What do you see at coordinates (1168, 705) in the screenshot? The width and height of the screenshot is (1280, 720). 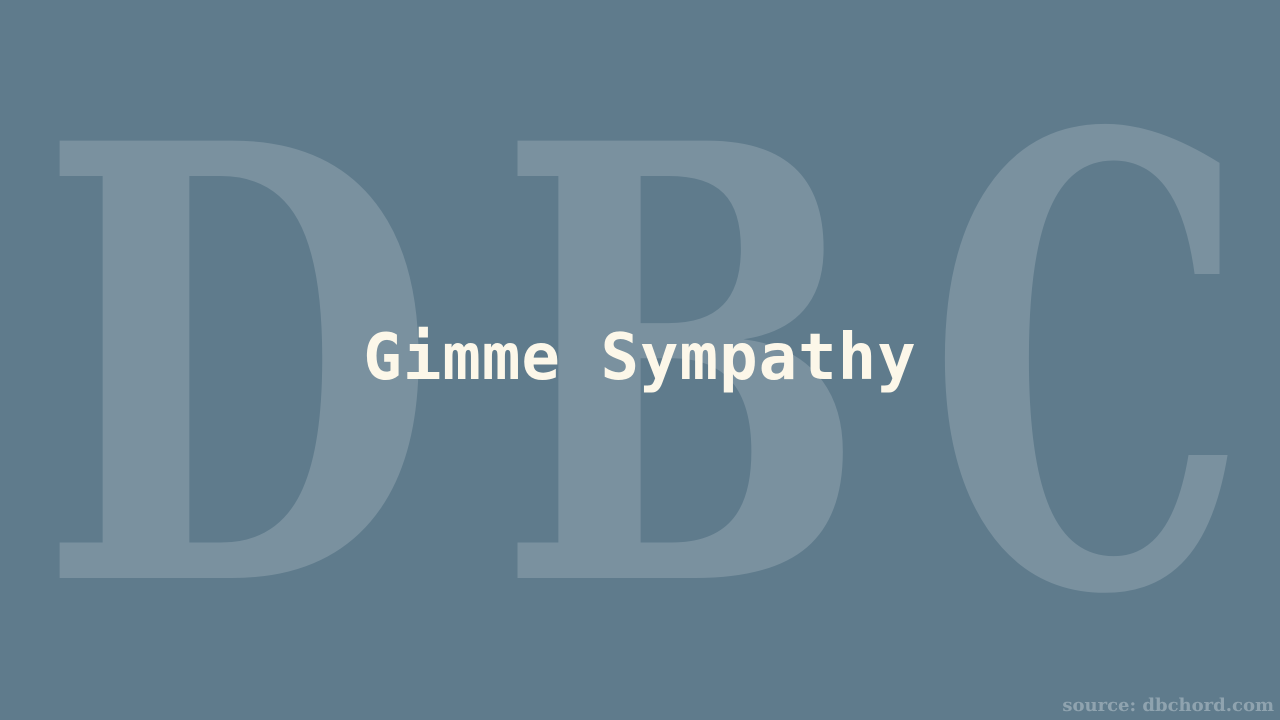 I see `source-credit: source: dbchord.com` at bounding box center [1168, 705].